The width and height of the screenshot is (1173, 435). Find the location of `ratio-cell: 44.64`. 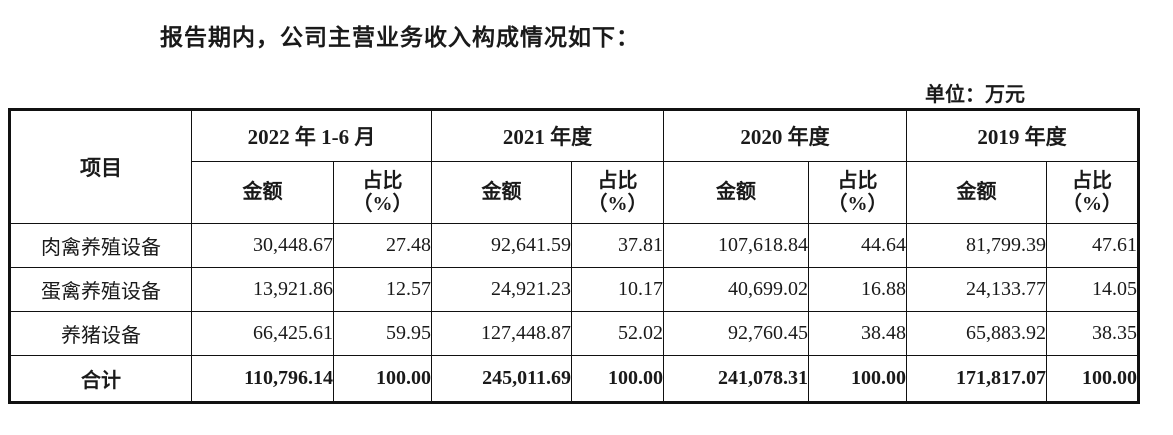

ratio-cell: 44.64 is located at coordinates (857, 245).